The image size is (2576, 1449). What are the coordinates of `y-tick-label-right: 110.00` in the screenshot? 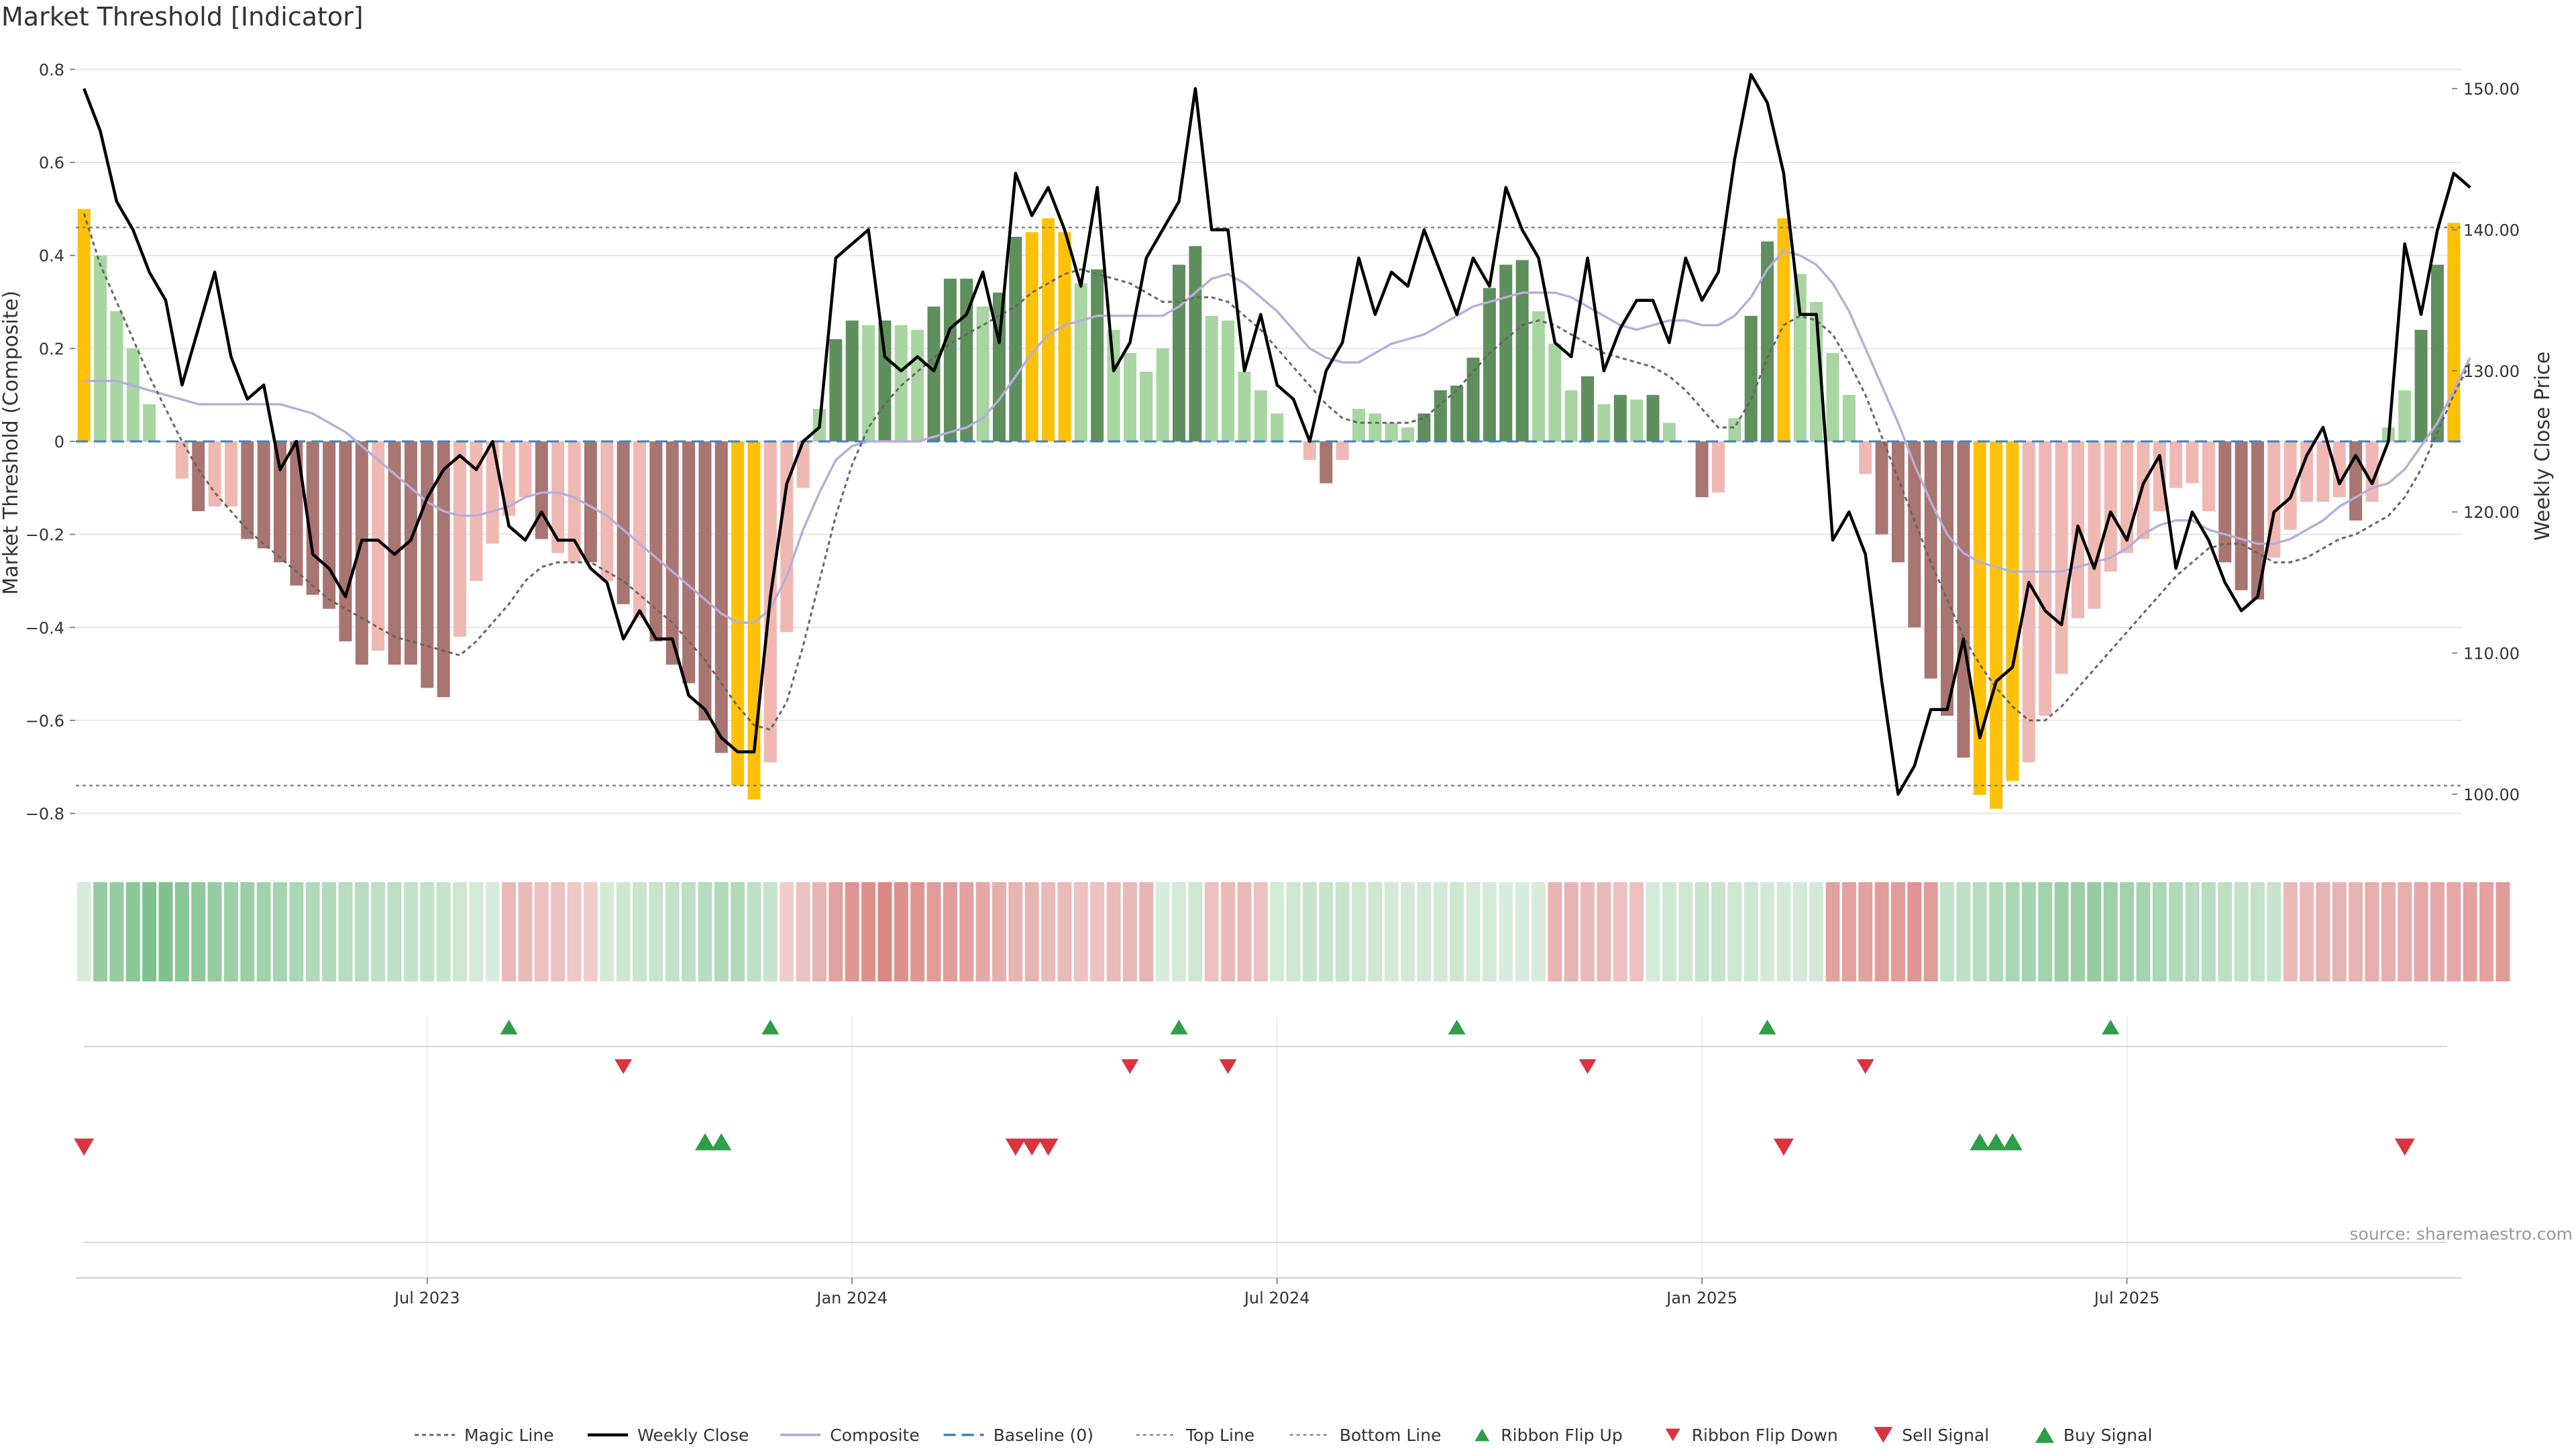 It's located at (2491, 654).